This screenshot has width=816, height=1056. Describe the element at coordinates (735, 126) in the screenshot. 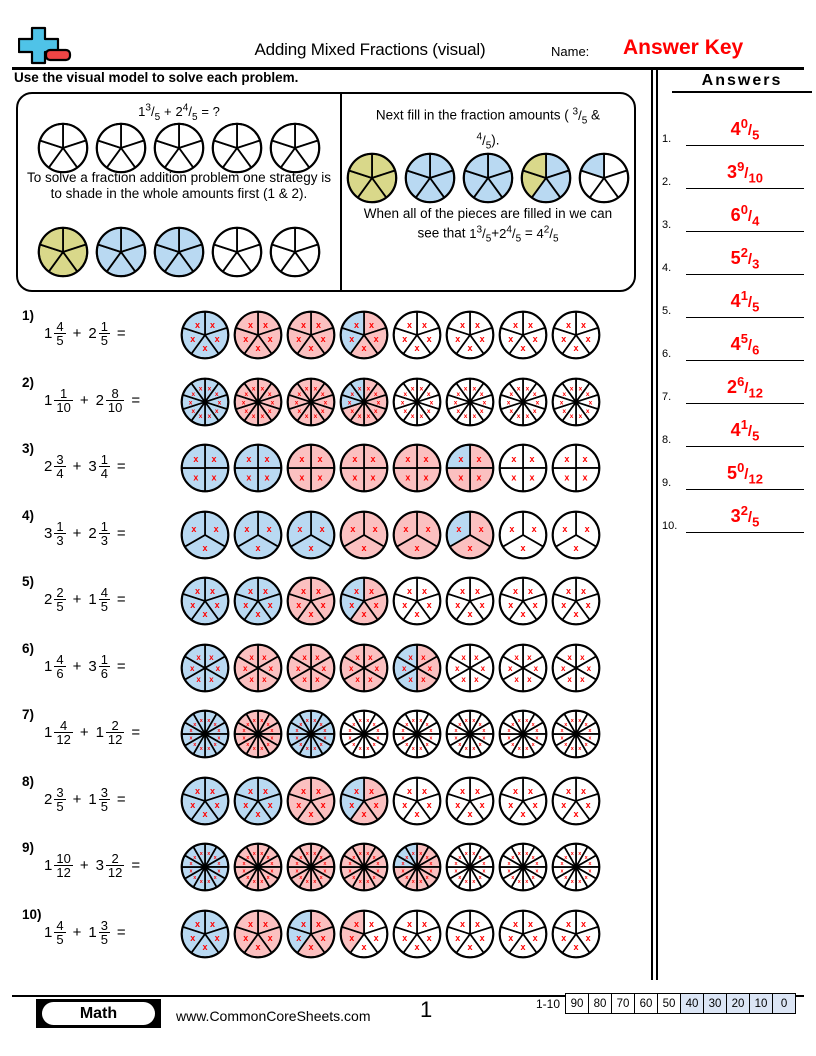

I see `answer-row: 1. 40/5` at that location.